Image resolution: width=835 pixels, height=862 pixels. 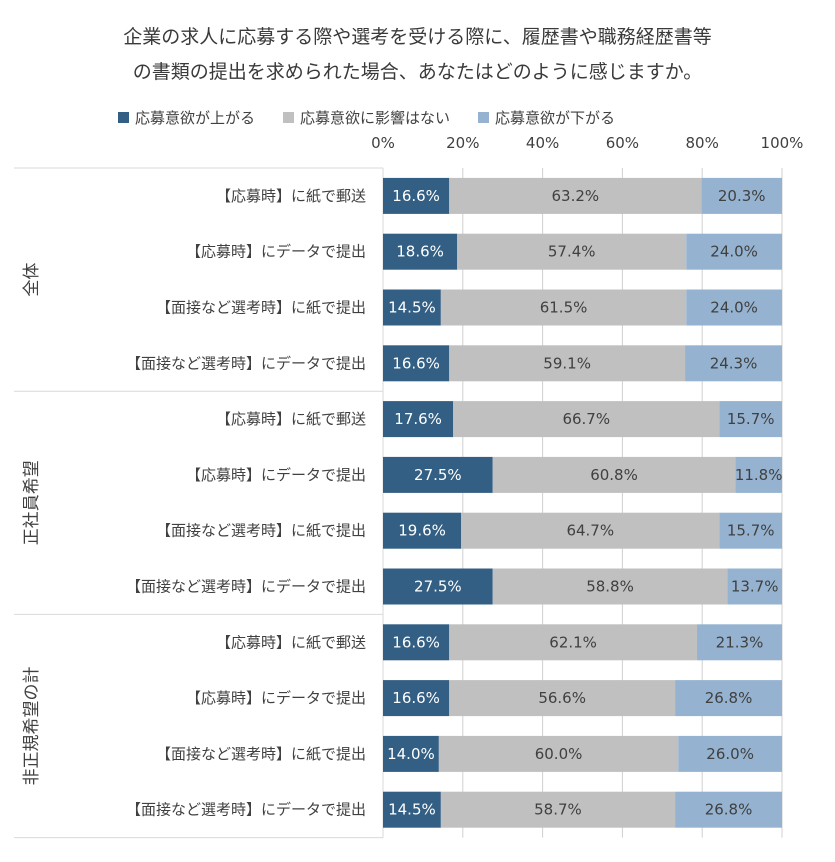 What do you see at coordinates (542, 143) in the screenshot?
I see `x-tick-label: 40%` at bounding box center [542, 143].